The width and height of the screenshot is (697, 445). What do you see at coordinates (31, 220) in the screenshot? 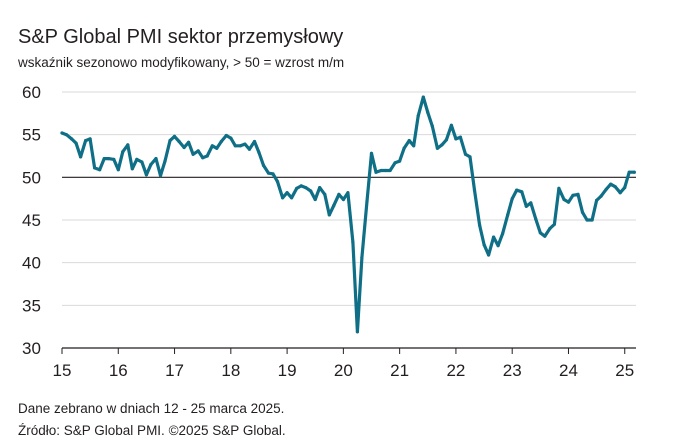
I see `y-tick-label-45: 45` at bounding box center [31, 220].